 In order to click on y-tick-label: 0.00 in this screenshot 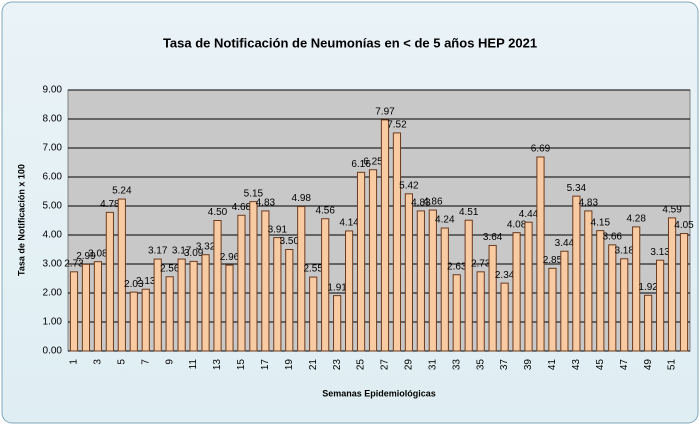, I will do `click(53, 351)`.